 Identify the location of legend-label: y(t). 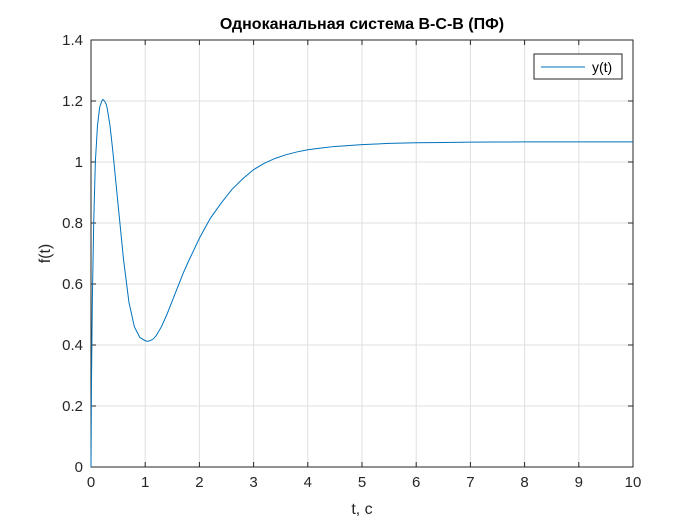
(602, 67).